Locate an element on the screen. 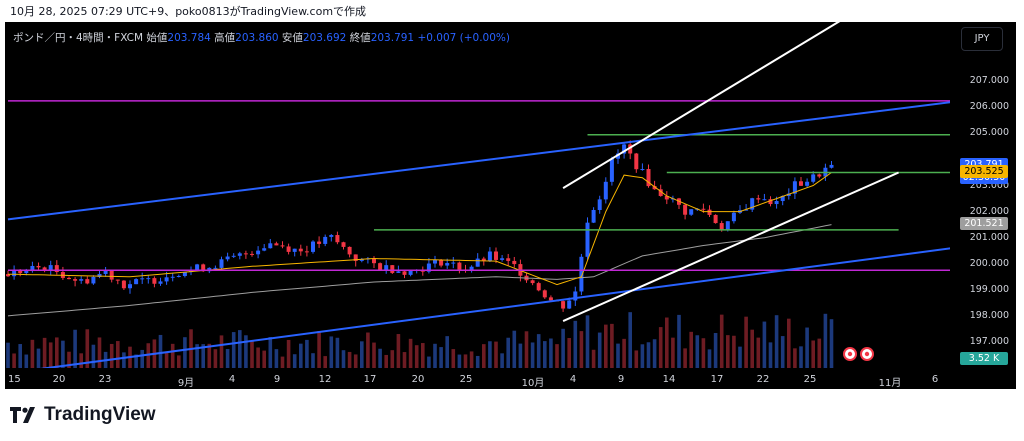 The image size is (1024, 441). price-tick-label: 202.000 is located at coordinates (989, 211).